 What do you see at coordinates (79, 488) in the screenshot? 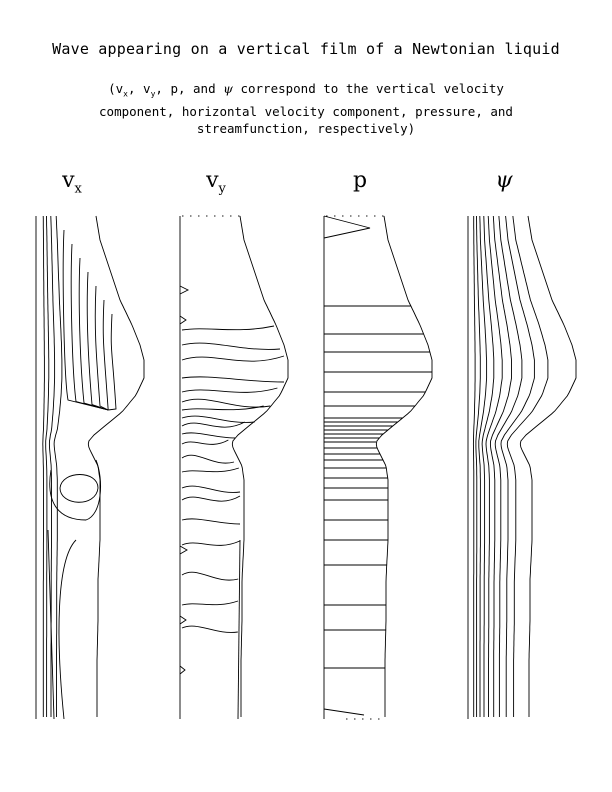
I see `vx-closed-contour` at bounding box center [79, 488].